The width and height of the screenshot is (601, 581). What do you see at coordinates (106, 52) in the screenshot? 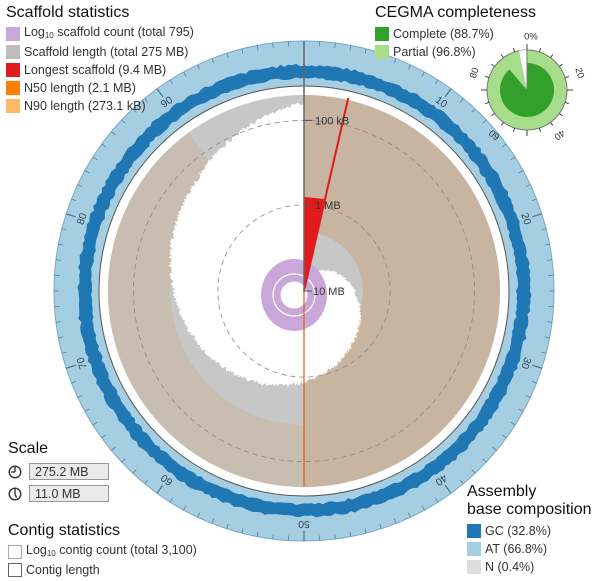
I see `scaffold-label-1: Scaffold length (total 275 MB)` at bounding box center [106, 52].